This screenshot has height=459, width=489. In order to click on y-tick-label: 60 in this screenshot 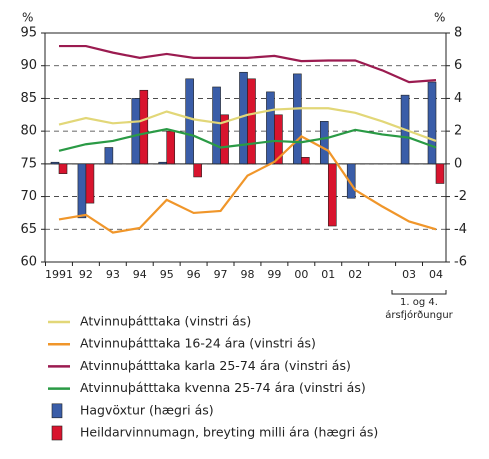, I will do `click(28, 262)`.